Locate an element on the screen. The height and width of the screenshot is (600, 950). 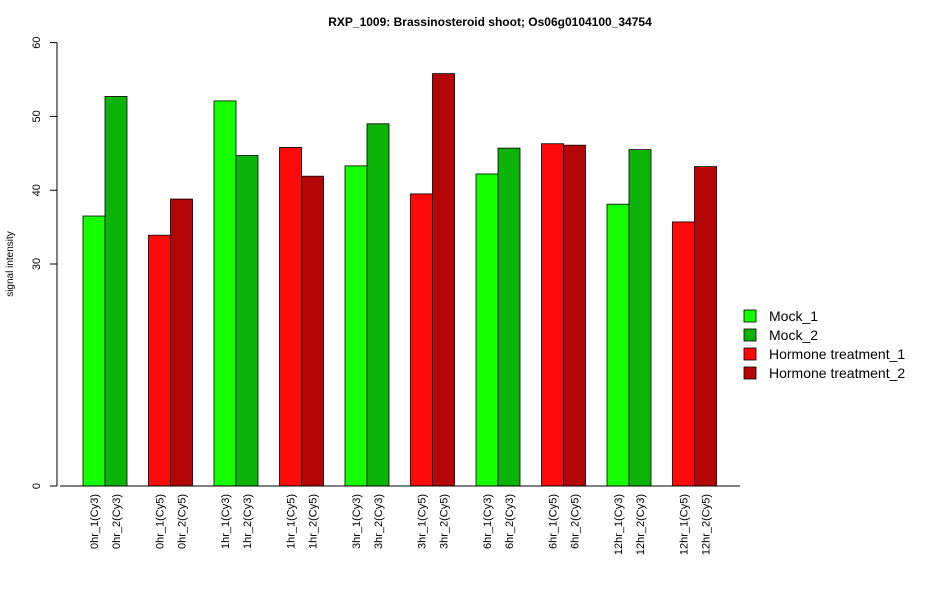
x-tick-label: 6hr_1(Cy3) is located at coordinates (488, 521).